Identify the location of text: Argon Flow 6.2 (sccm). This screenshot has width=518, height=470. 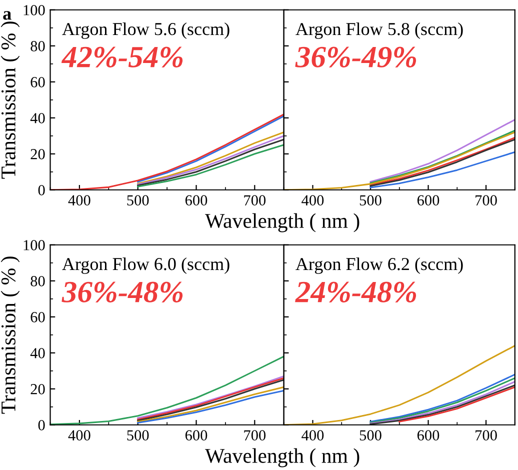
(379, 265).